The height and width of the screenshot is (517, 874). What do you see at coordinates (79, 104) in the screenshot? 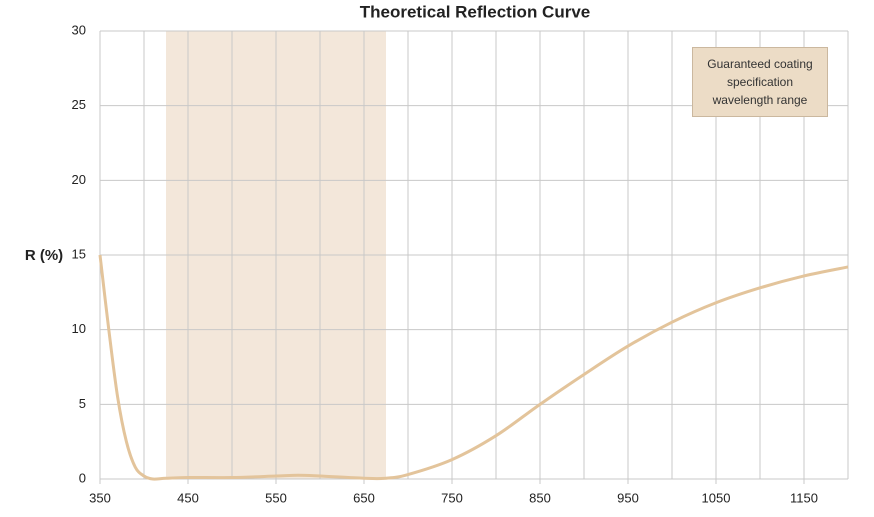
I see `y-tick-label: 25` at bounding box center [79, 104].